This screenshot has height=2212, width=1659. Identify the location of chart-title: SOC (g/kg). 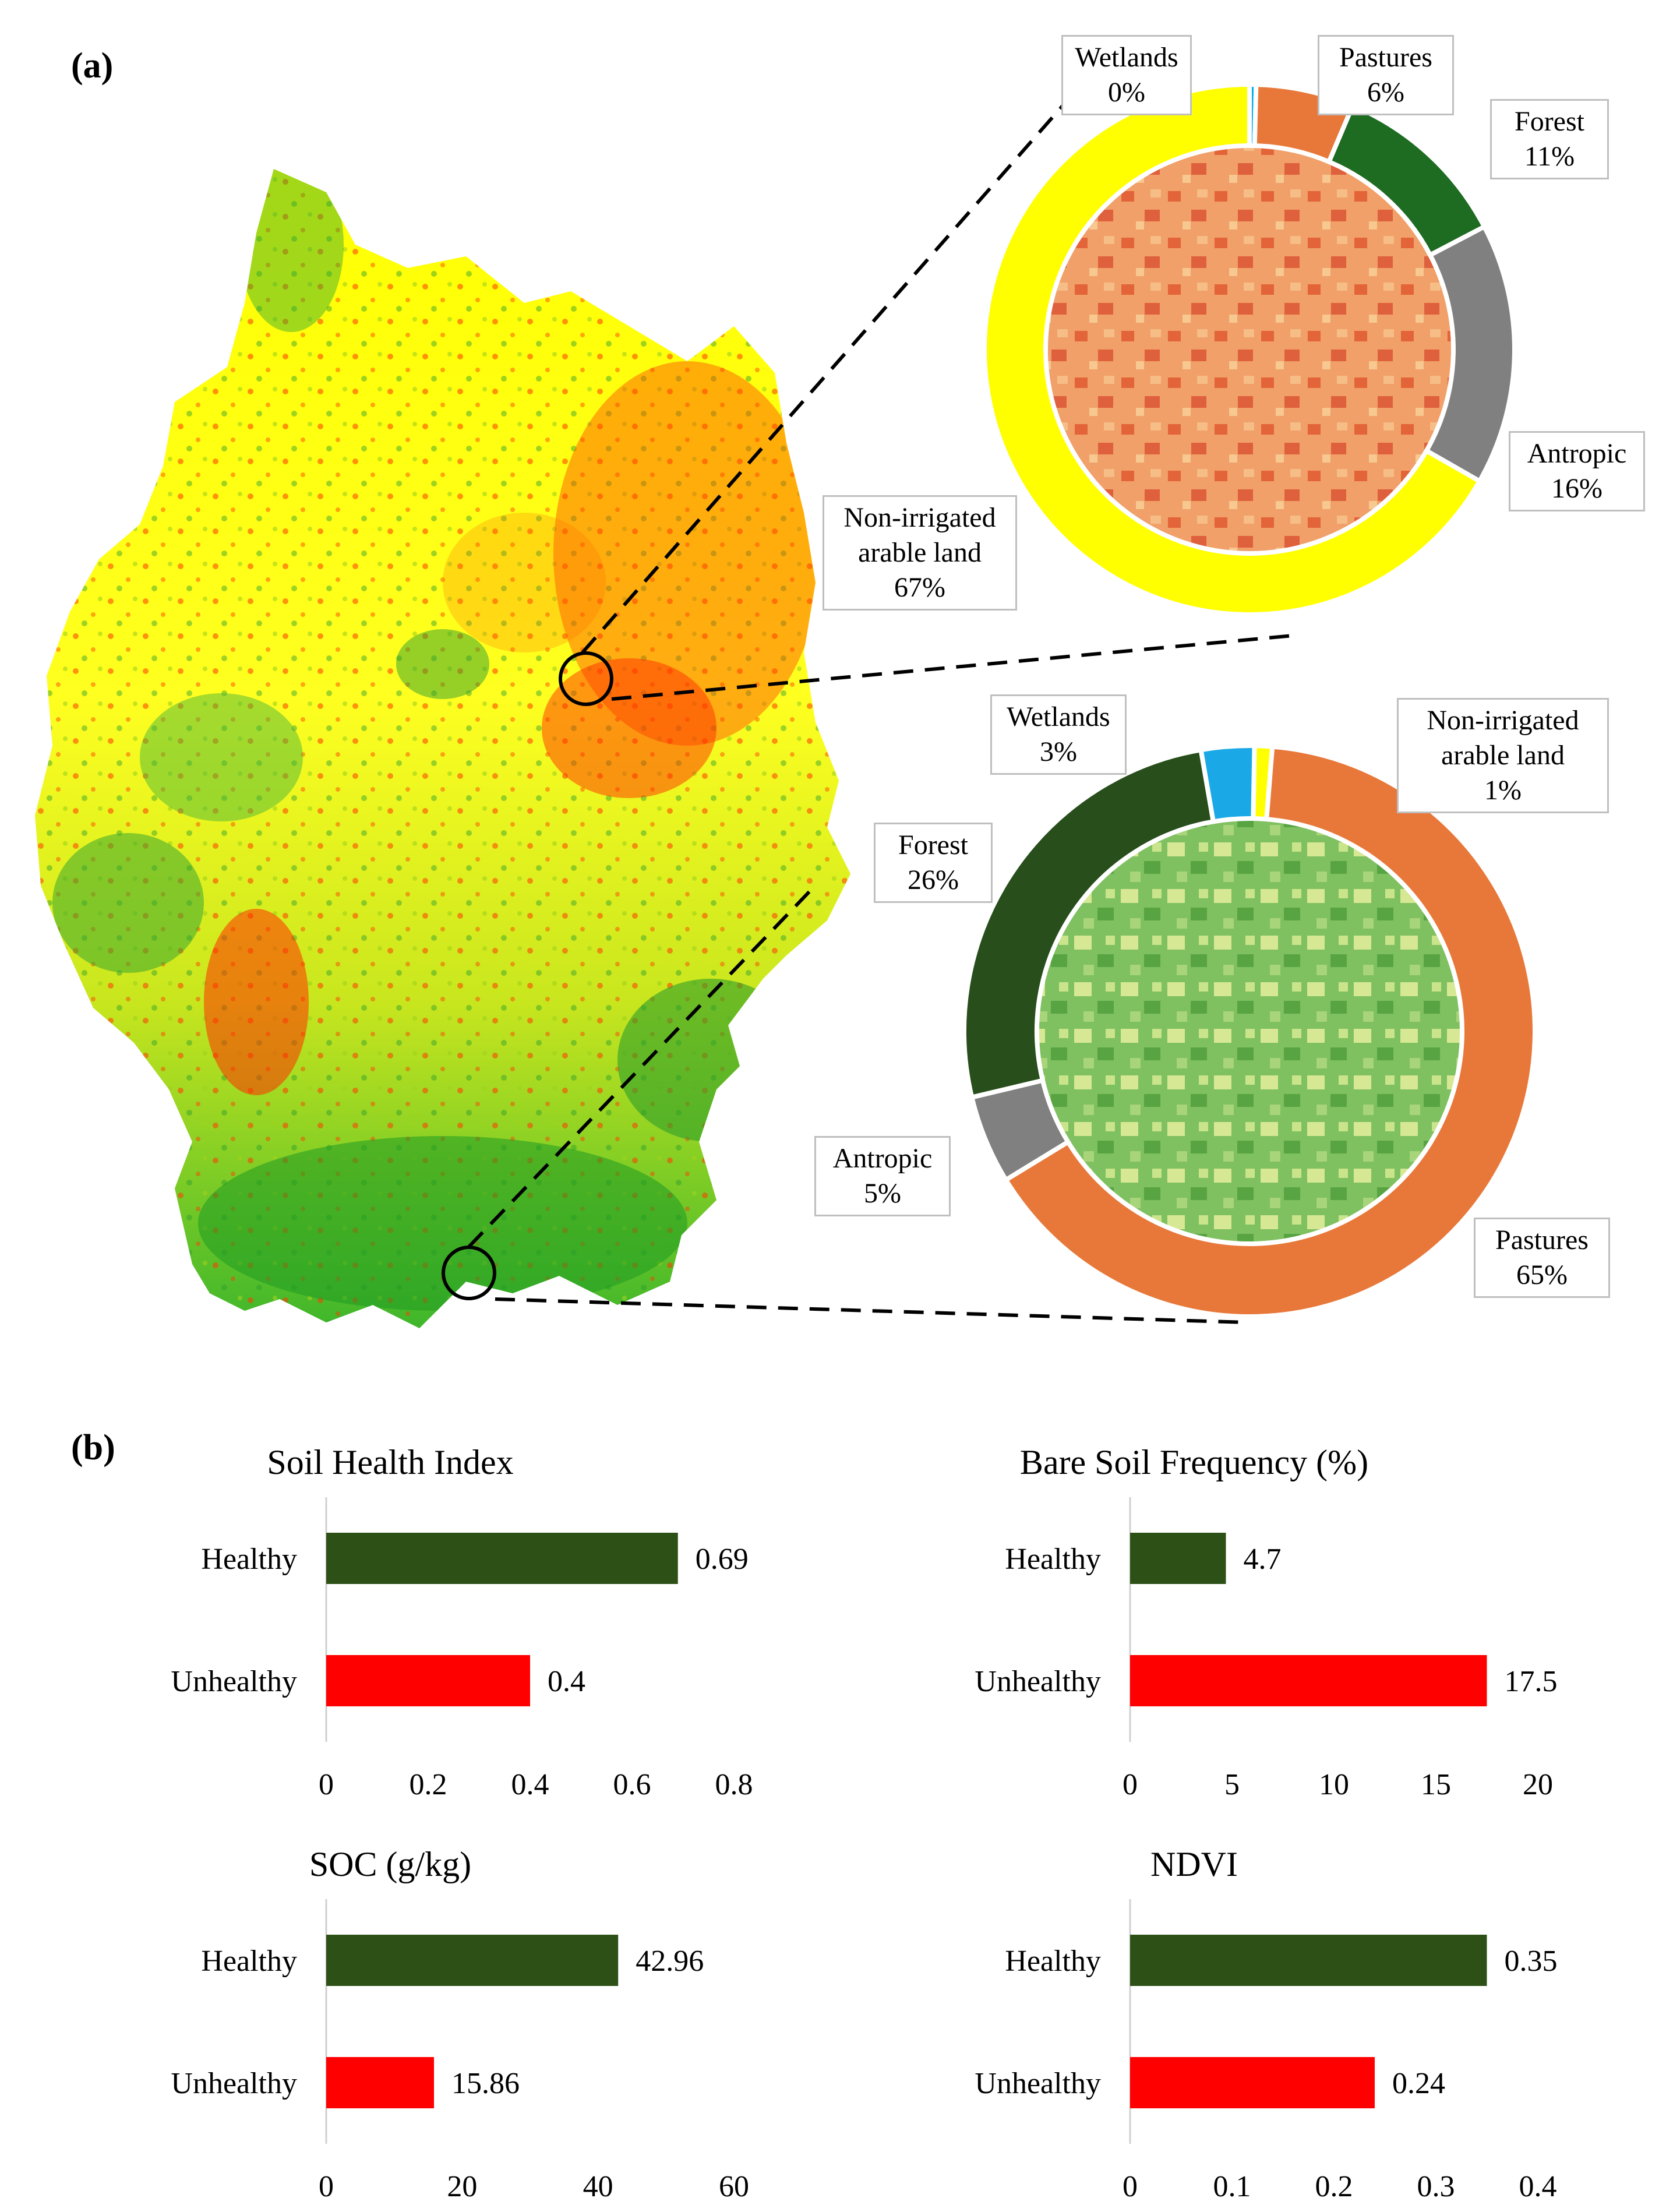
(390, 1864).